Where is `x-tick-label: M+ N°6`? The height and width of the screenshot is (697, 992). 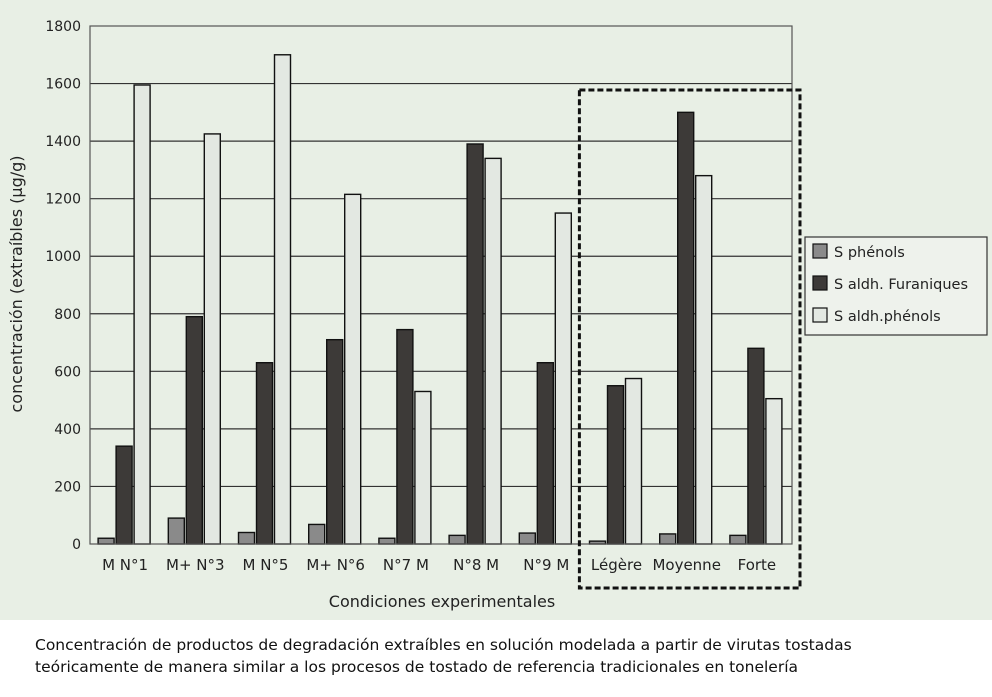 x-tick-label: M+ N°6 is located at coordinates (335, 565).